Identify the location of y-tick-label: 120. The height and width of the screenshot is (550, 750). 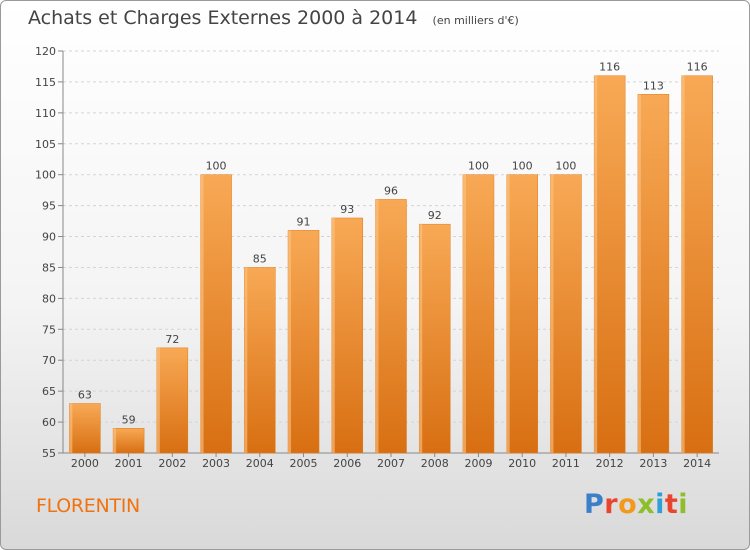
(45, 51).